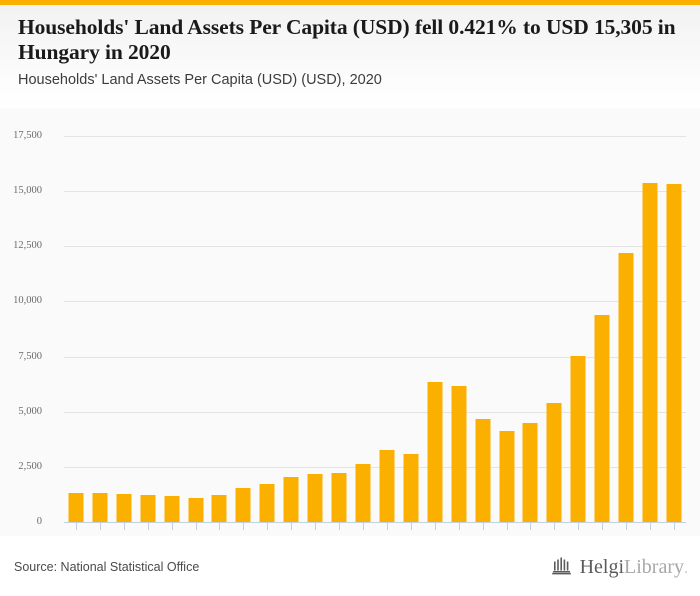 This screenshot has height=596, width=700. Describe the element at coordinates (30, 466) in the screenshot. I see `y-axis-tick-label: 2,500` at that location.